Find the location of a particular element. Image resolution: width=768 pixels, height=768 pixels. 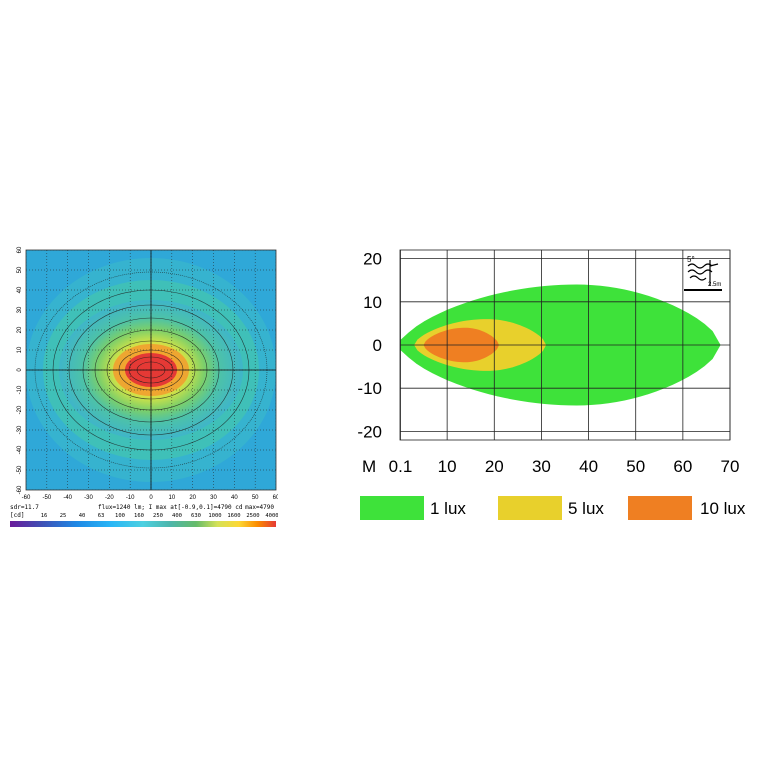

legend-swatch-1lux is located at coordinates (392, 508).